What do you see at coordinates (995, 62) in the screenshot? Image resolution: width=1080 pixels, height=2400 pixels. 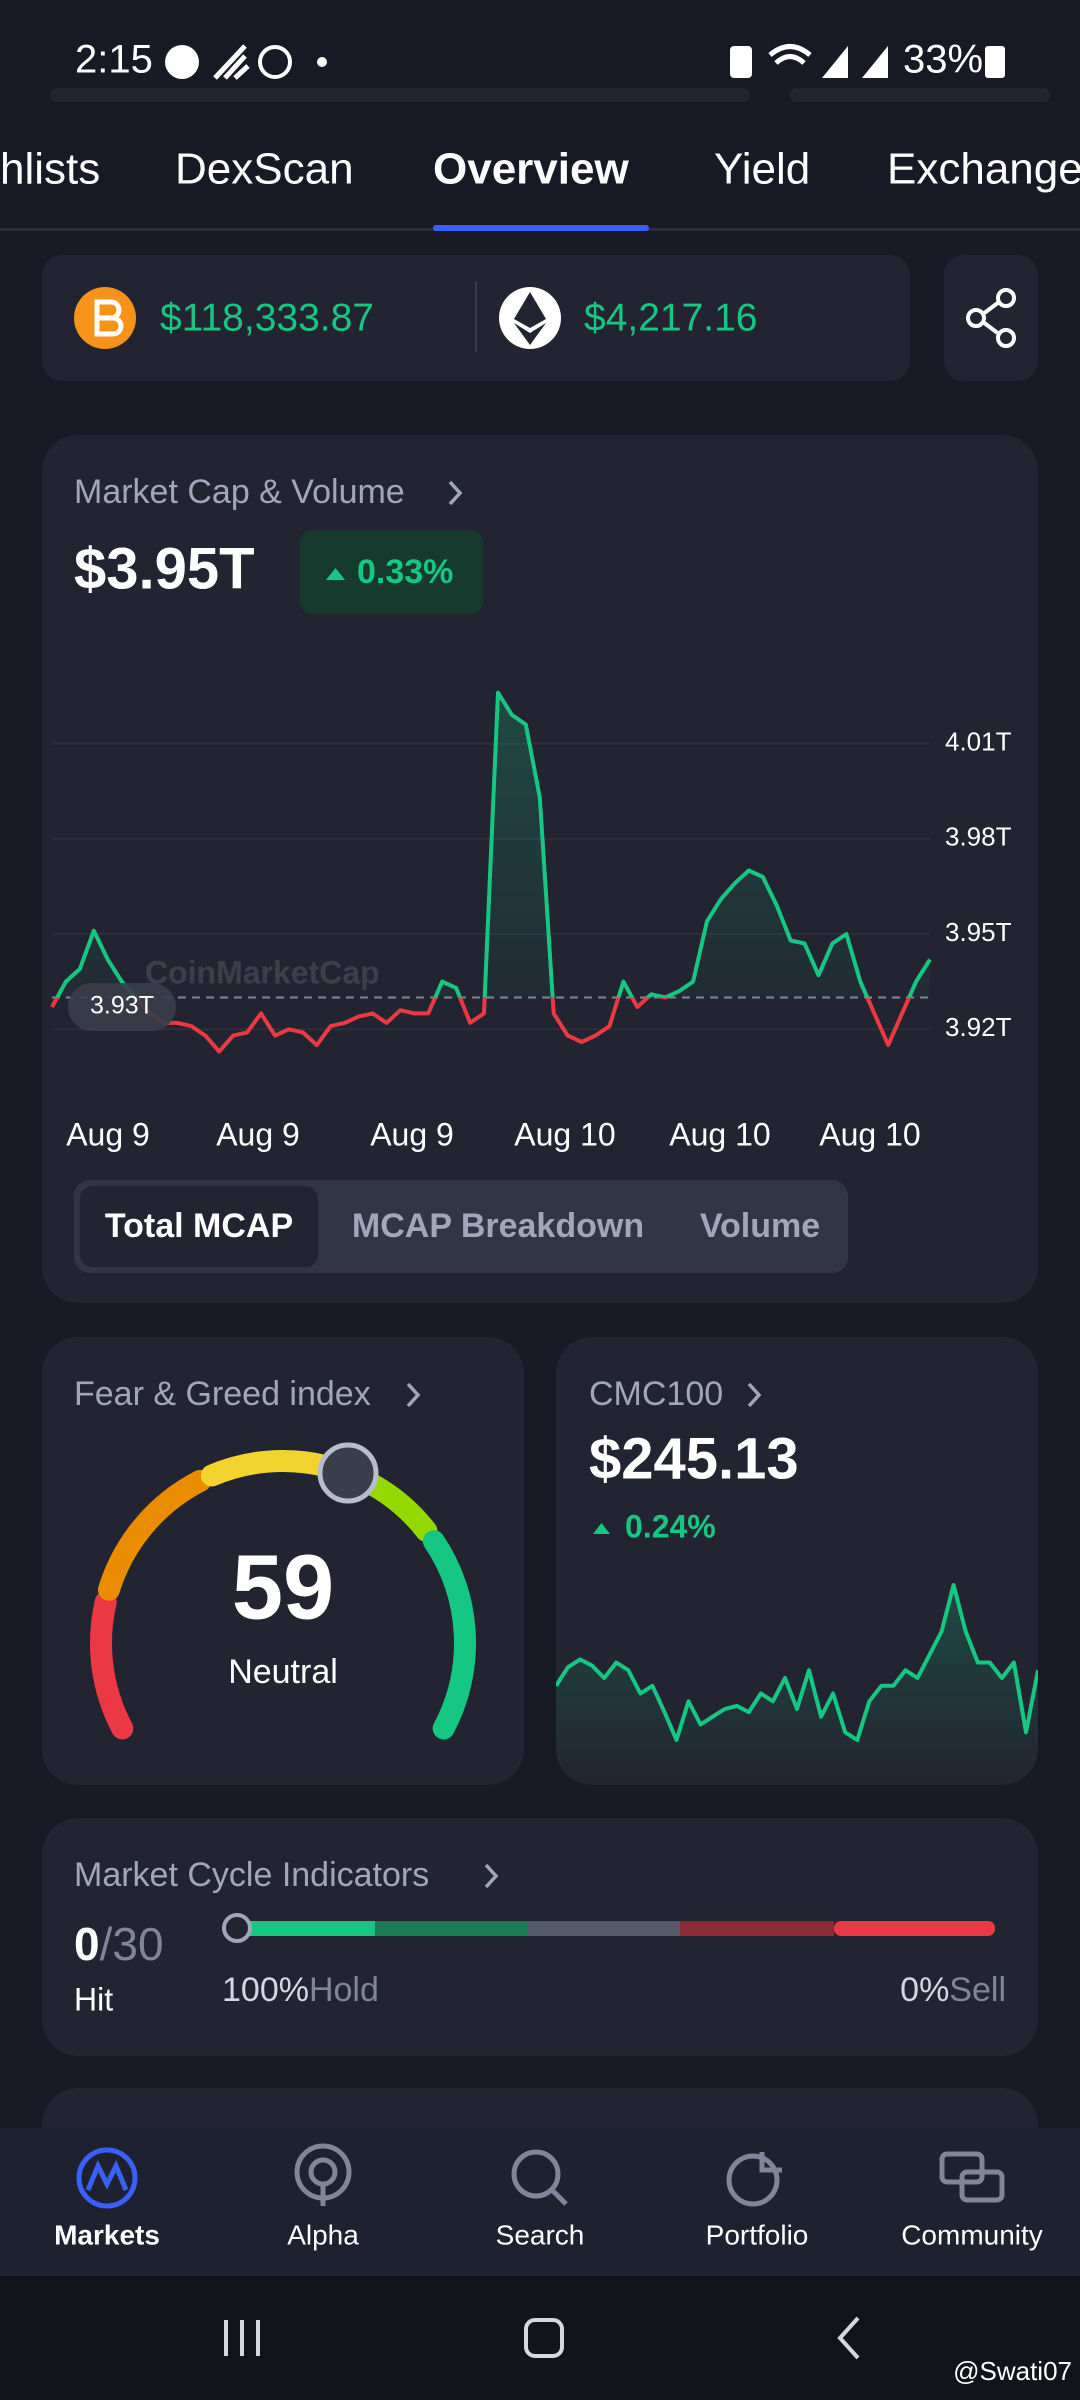 I see `battery-icon` at bounding box center [995, 62].